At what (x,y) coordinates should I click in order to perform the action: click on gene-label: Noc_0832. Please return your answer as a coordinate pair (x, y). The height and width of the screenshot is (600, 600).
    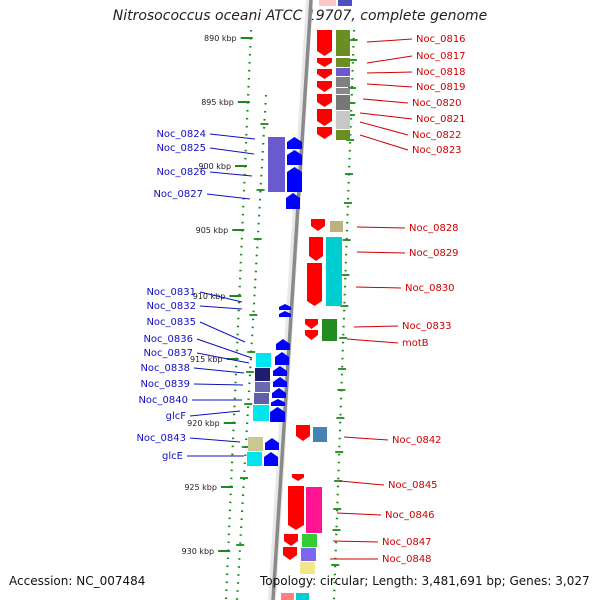
    Looking at the image, I should click on (171, 306).